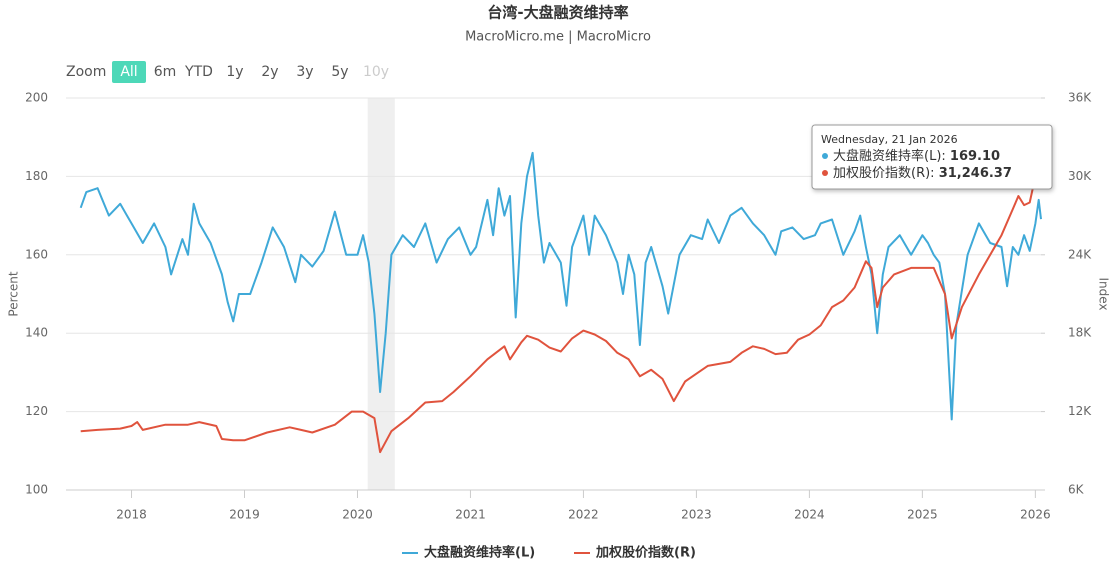 This screenshot has width=1117, height=565. I want to click on tooltip-date: Wednesday, 21 Jan 2026, so click(889, 139).